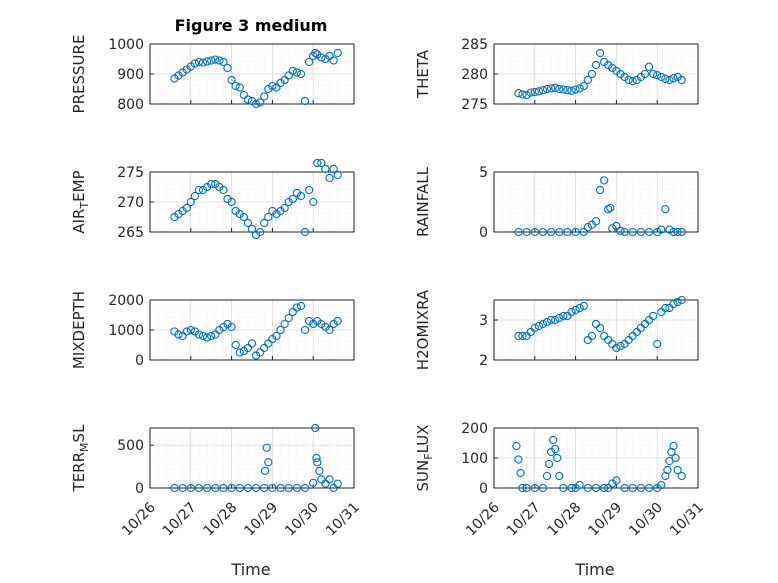  What do you see at coordinates (424, 458) in the screenshot?
I see `y-axis-label: SUNFLUX` at bounding box center [424, 458].